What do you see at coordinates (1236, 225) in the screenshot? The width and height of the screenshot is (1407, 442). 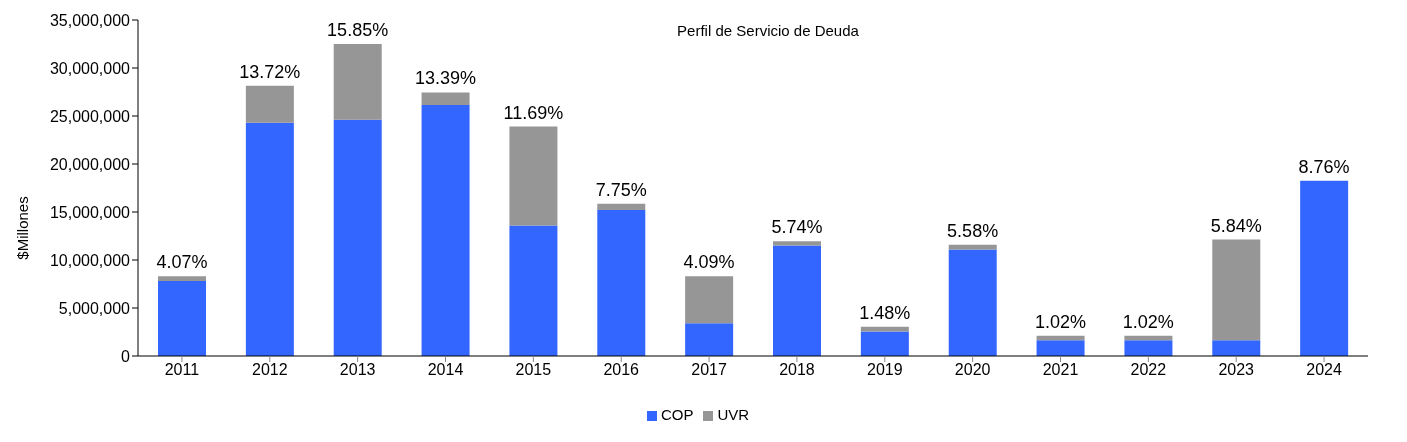 I see `annotation: 5.84%` at bounding box center [1236, 225].